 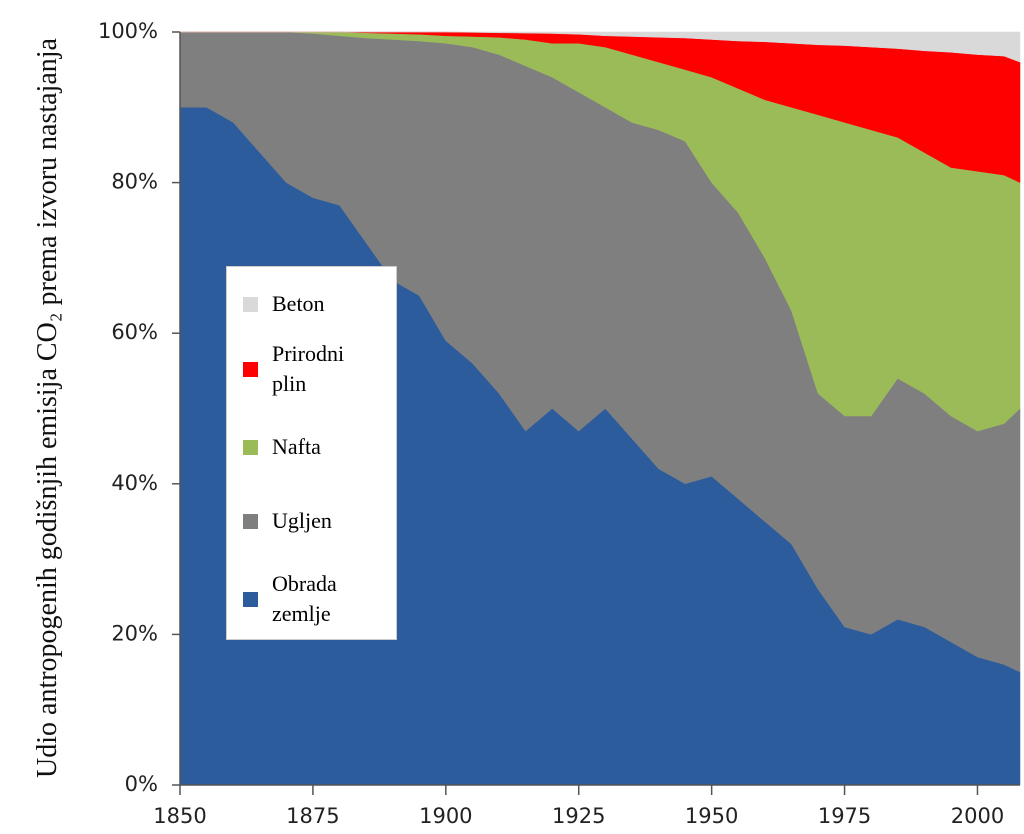 What do you see at coordinates (134, 332) in the screenshot?
I see `y-tick-label: 60%` at bounding box center [134, 332].